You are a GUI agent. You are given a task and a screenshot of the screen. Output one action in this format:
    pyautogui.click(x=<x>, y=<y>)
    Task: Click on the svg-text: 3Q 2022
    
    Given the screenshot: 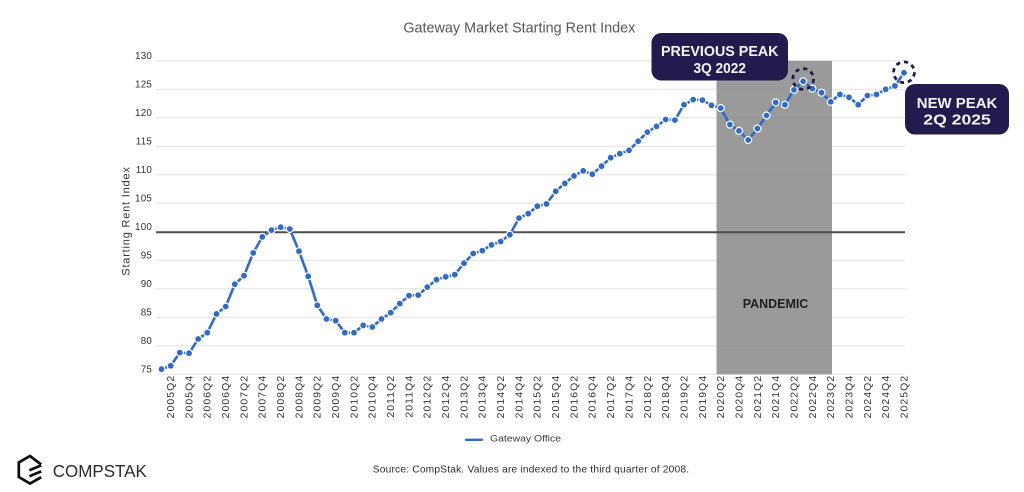 What is the action you would take?
    pyautogui.click(x=720, y=68)
    